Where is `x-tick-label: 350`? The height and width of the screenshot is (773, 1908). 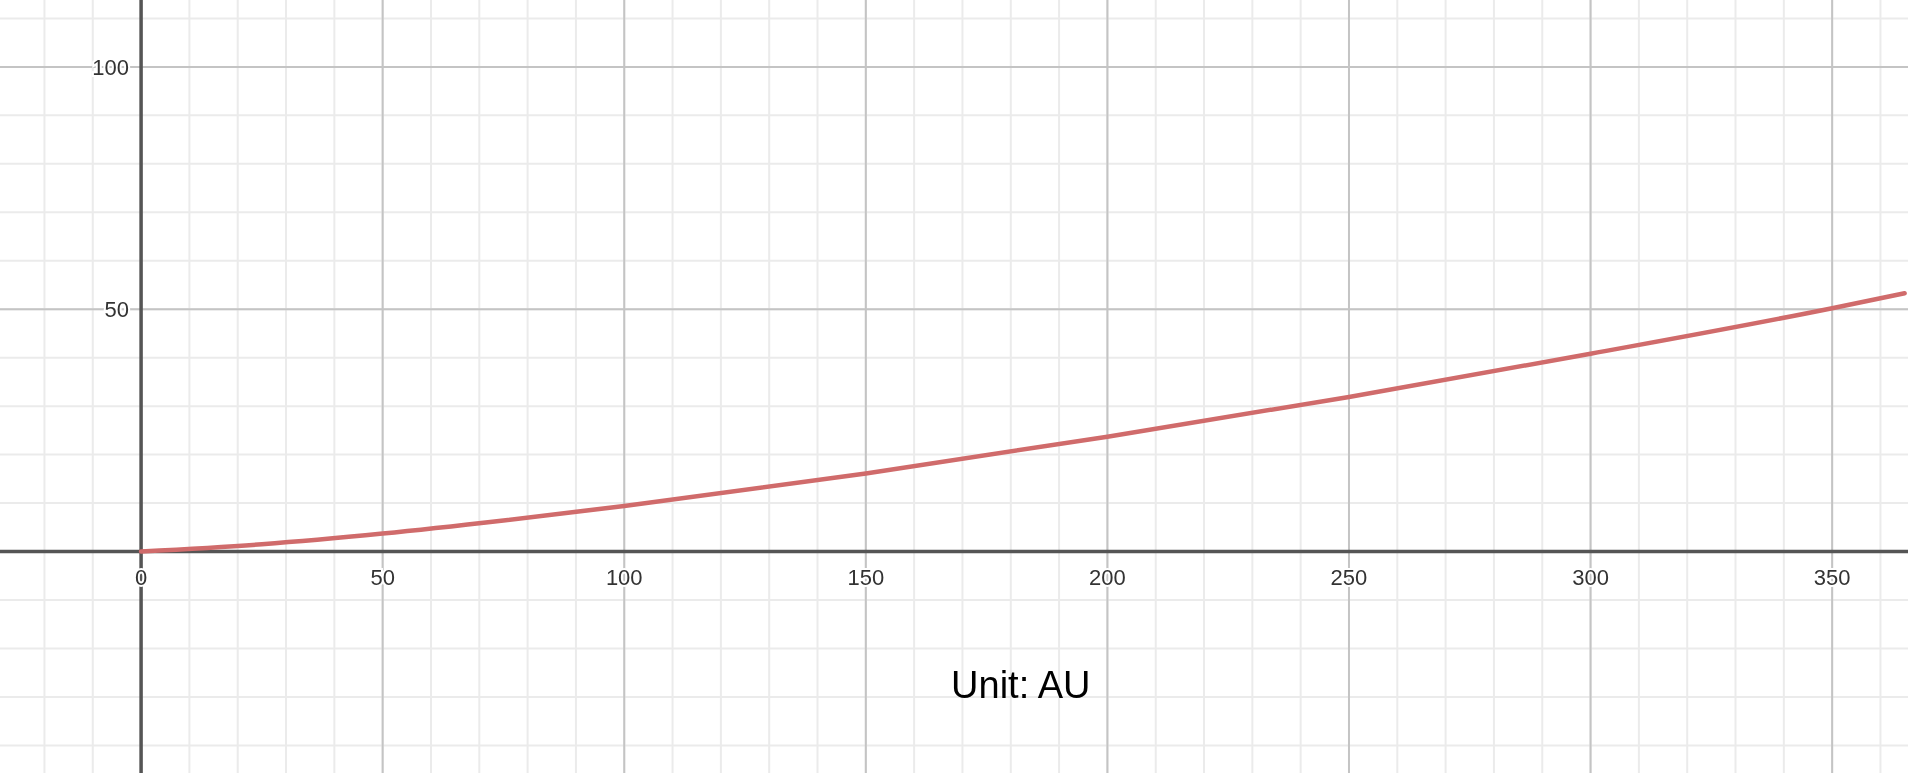 x-tick-label: 350 is located at coordinates (1832, 577).